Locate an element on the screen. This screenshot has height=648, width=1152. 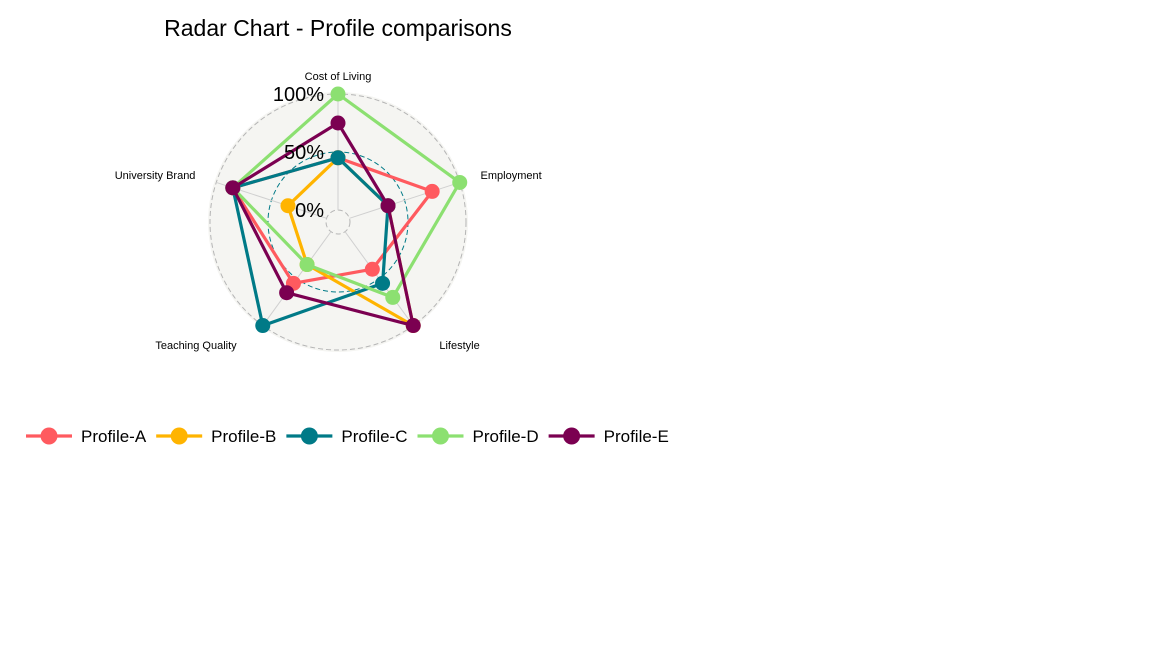
axis-label: Employment is located at coordinates (511, 176).